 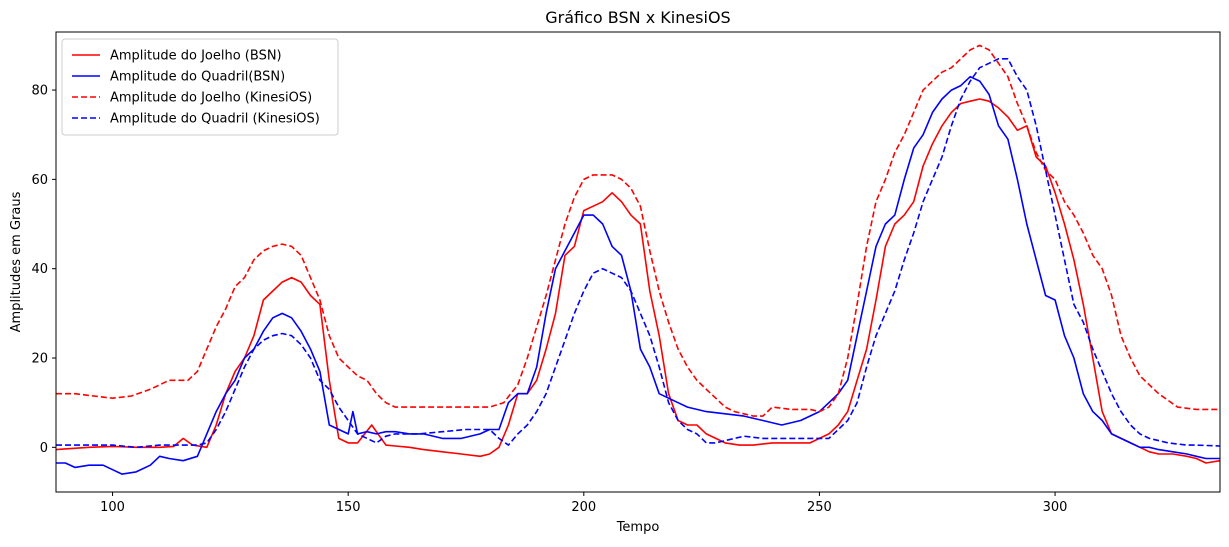 I want to click on legend-label: Amplitude do Quadril (KinesiOS), so click(x=215, y=119).